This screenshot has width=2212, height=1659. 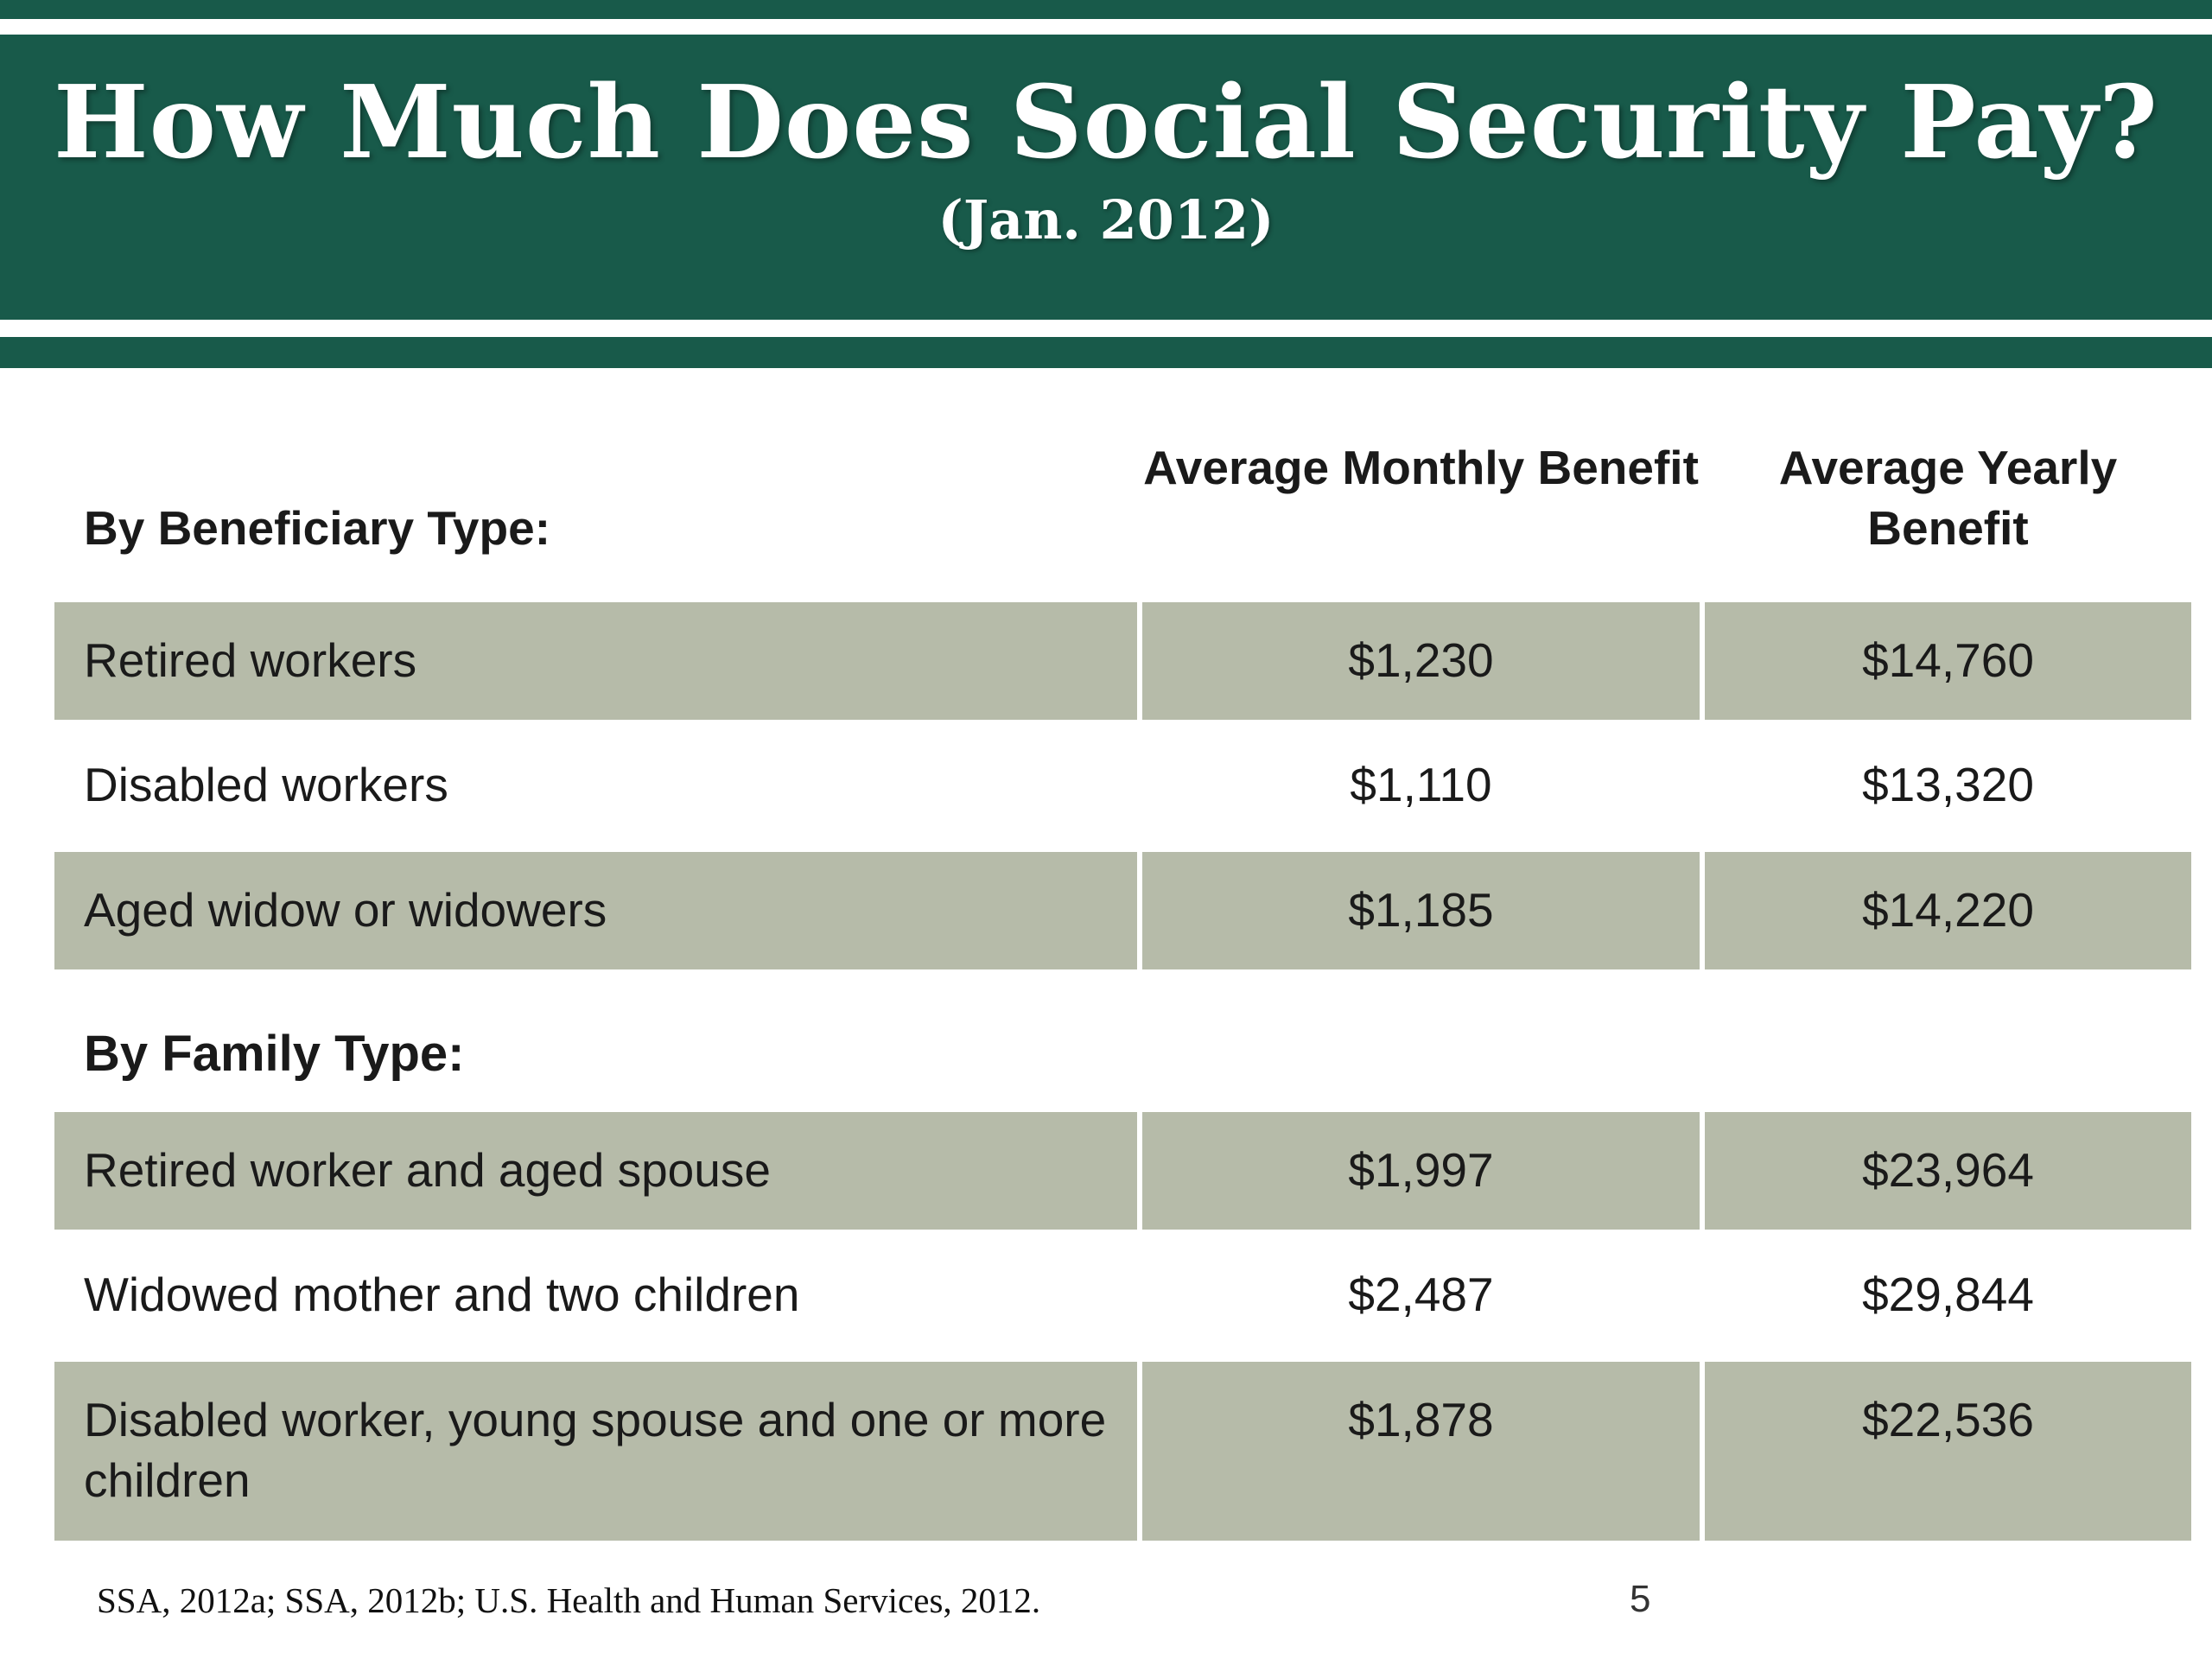 What do you see at coordinates (317, 528) in the screenshot?
I see `section-heading-beneficiary-type: By Beneficiary Type:` at bounding box center [317, 528].